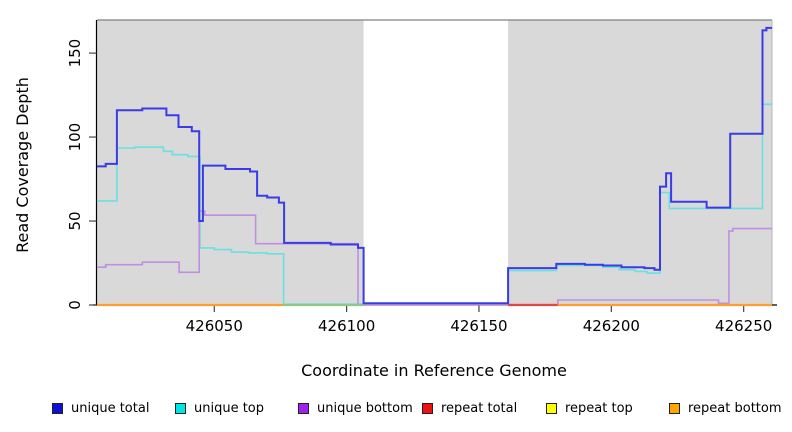  Describe the element at coordinates (478, 326) in the screenshot. I see `x-tick-label: 426150` at that location.